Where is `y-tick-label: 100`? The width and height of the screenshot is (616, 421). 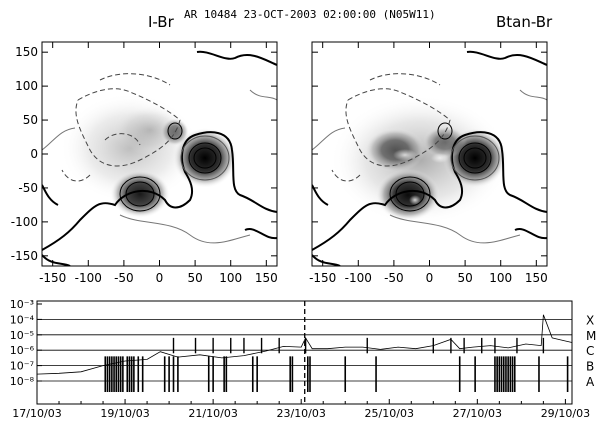 y-tick-label: 100 is located at coordinates (26, 86).